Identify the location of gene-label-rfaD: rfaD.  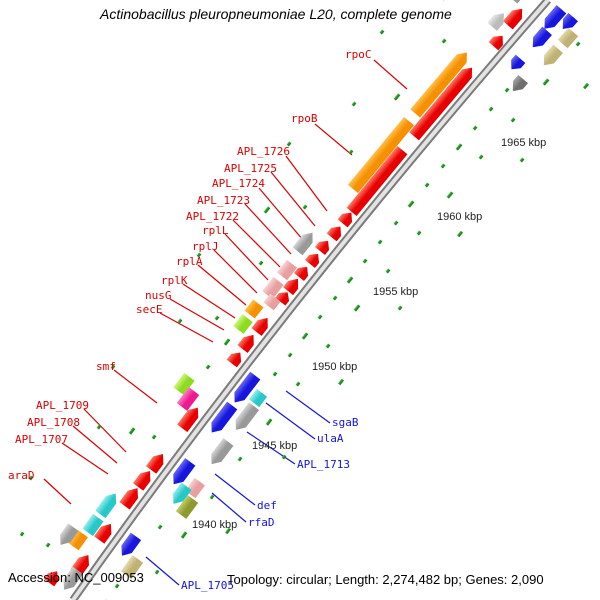
(261, 522).